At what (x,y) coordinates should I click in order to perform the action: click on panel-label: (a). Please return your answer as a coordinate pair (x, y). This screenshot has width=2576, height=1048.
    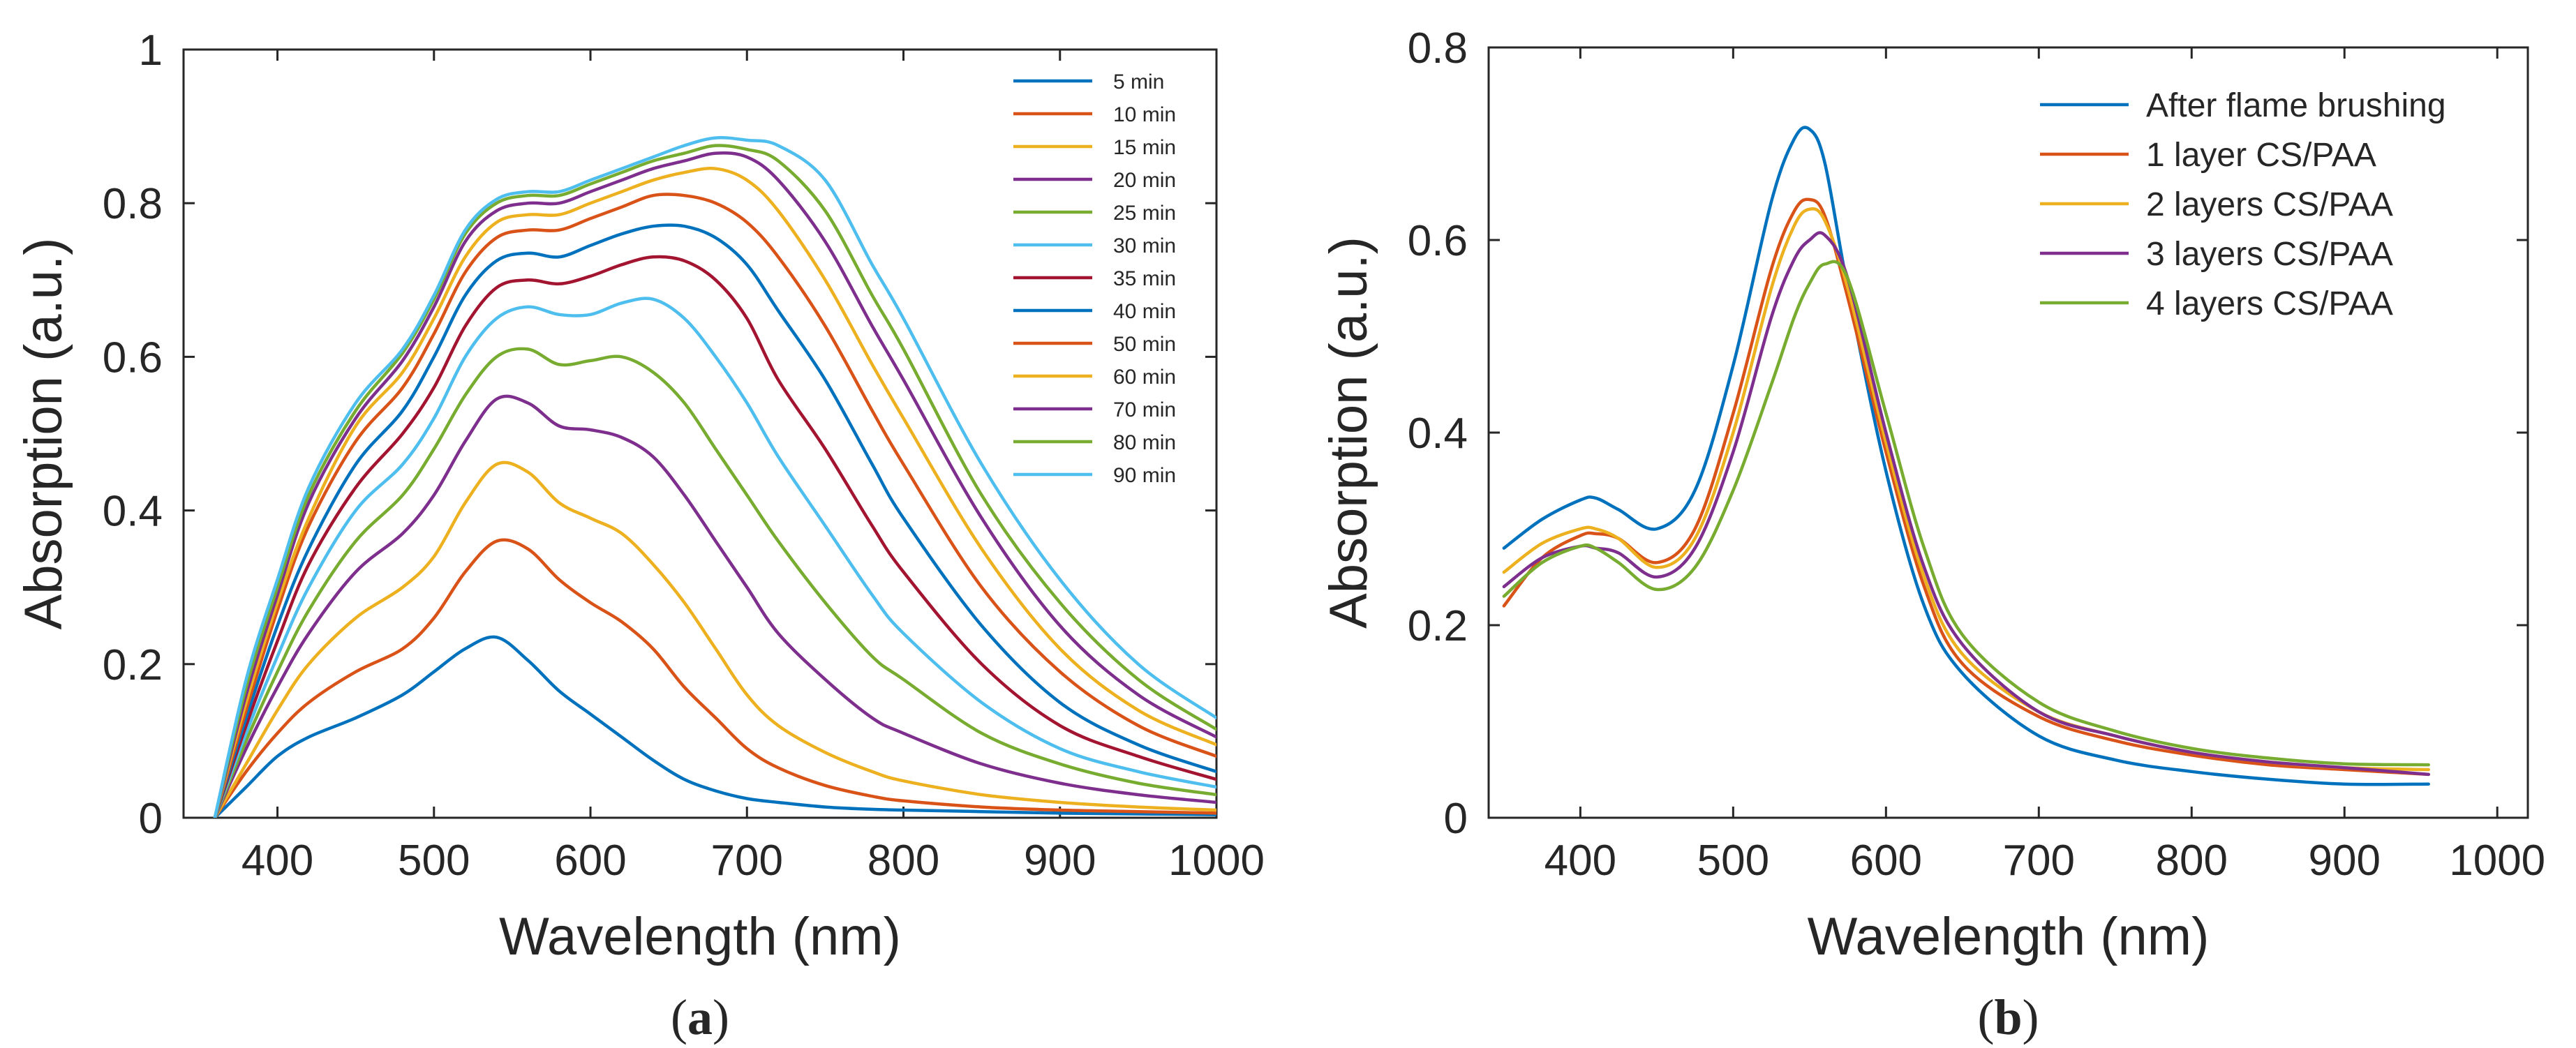
    Looking at the image, I should click on (700, 1017).